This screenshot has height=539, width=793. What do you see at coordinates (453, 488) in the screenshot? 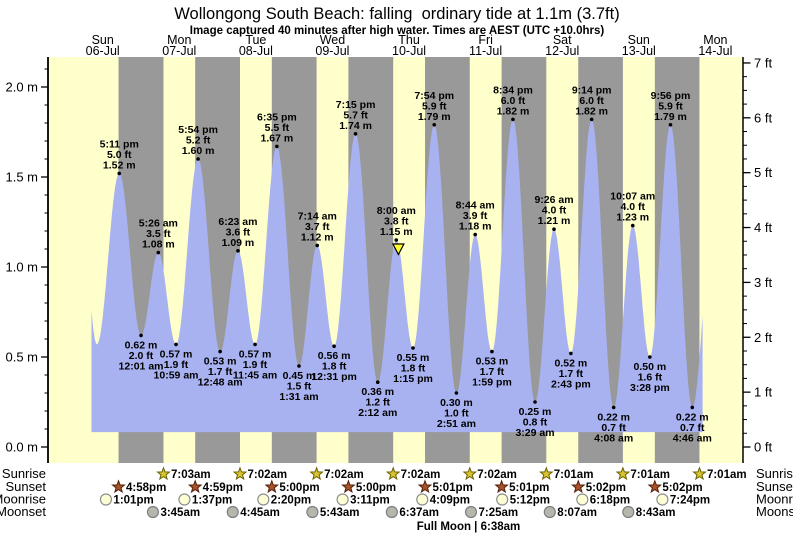
I see `sunset-time-label: 5:01pm` at bounding box center [453, 488].